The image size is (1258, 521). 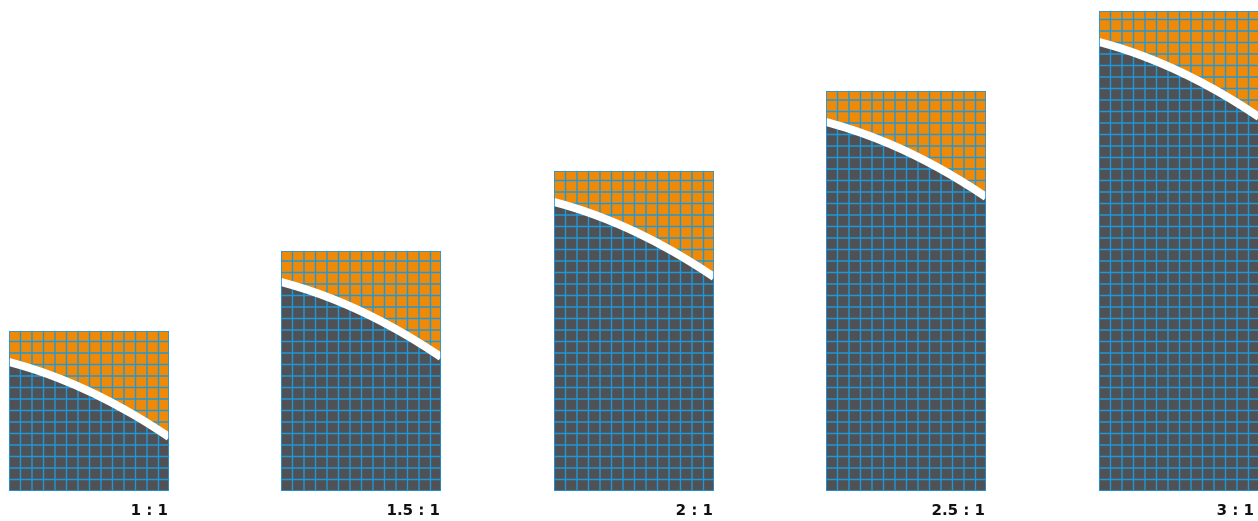 What do you see at coordinates (958, 510) in the screenshot?
I see `ratio-label: 2.5 : 1` at bounding box center [958, 510].